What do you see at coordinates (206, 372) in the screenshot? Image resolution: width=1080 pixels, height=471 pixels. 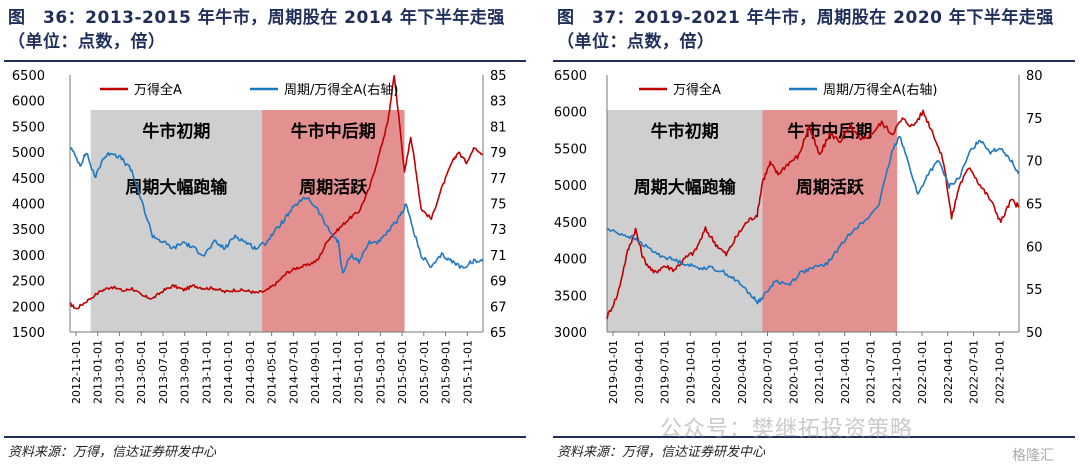 I see `x-tick-label: 2013-11-01` at bounding box center [206, 372].